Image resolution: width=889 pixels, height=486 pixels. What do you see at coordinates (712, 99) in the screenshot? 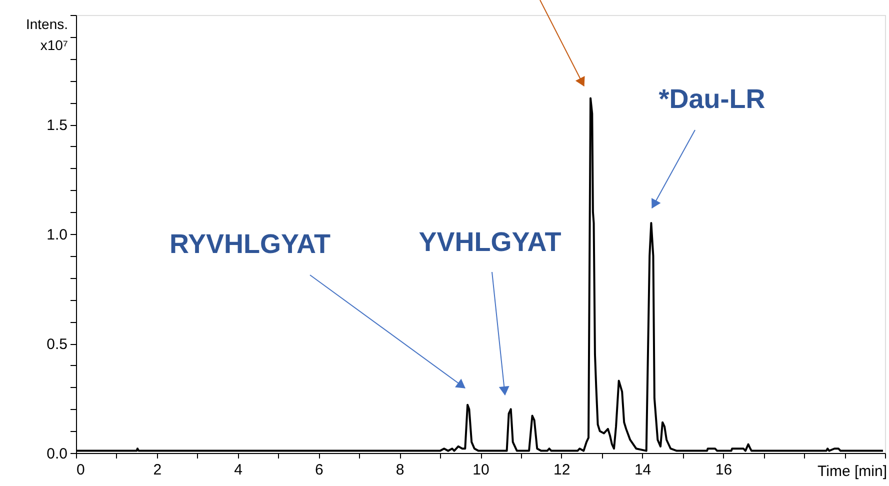
I see `annotation: *Dau-LR` at bounding box center [712, 99].